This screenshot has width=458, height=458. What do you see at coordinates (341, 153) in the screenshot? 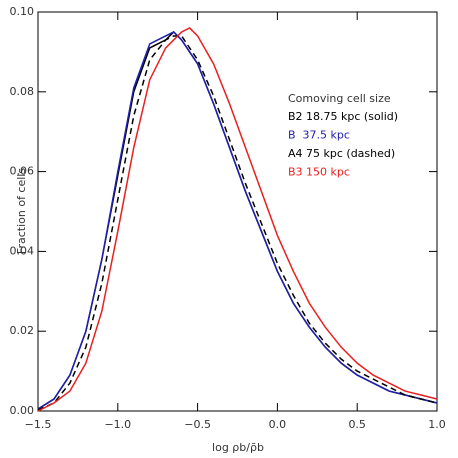
I see `legend-entry: A4 75 kpc (dashed)` at bounding box center [341, 153].